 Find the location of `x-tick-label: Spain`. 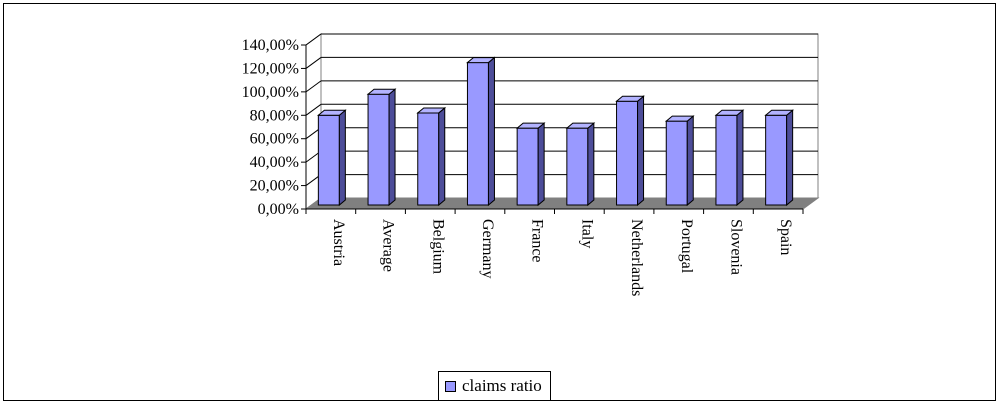

x-tick-label: Spain is located at coordinates (785, 237).